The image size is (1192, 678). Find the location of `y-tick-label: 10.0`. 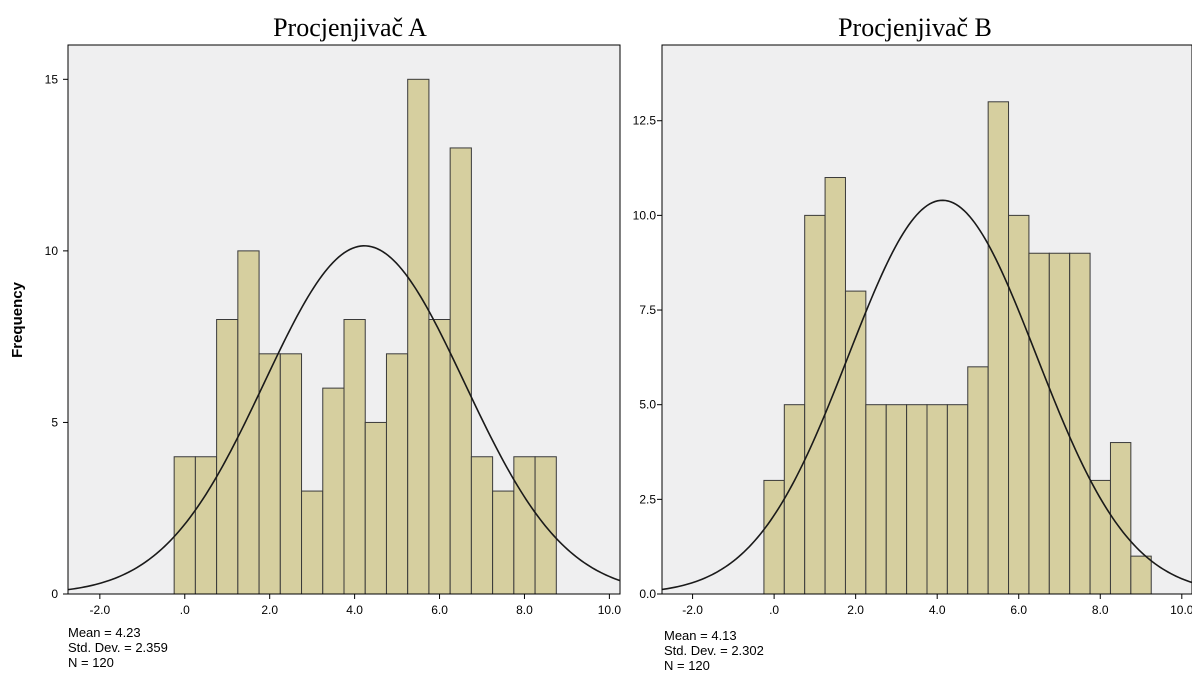

y-tick-label: 10.0 is located at coordinates (645, 215).